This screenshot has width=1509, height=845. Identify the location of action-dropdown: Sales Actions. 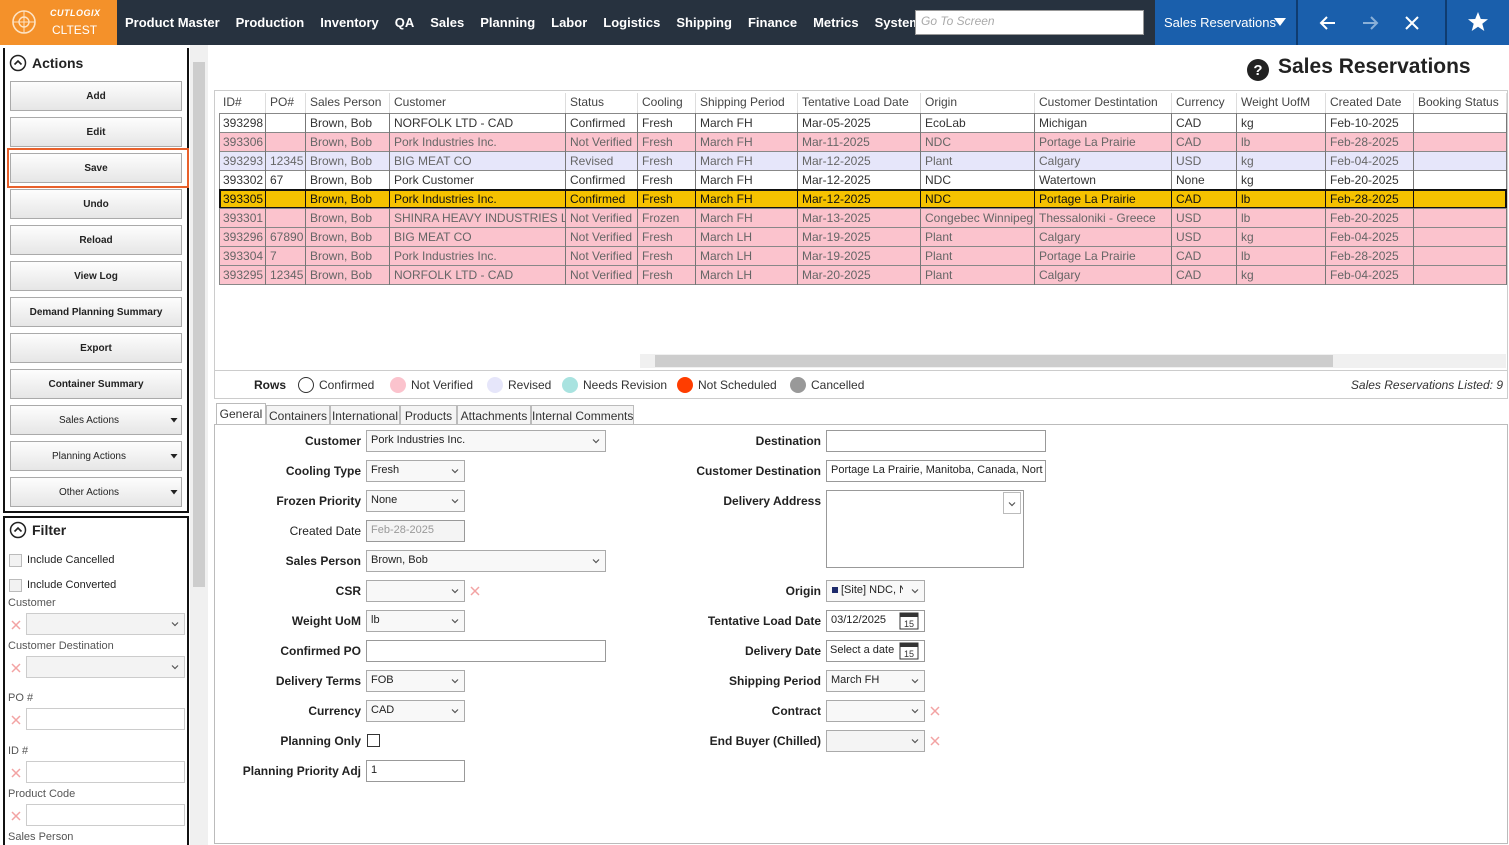
(96, 420).